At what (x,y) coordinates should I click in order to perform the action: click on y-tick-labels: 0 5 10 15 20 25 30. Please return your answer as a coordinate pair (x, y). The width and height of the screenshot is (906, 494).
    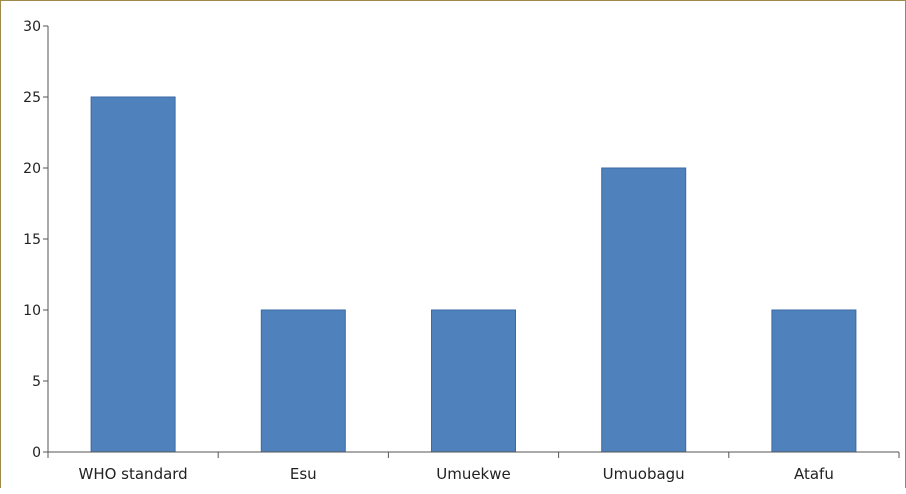
    Looking at the image, I should click on (32, 240).